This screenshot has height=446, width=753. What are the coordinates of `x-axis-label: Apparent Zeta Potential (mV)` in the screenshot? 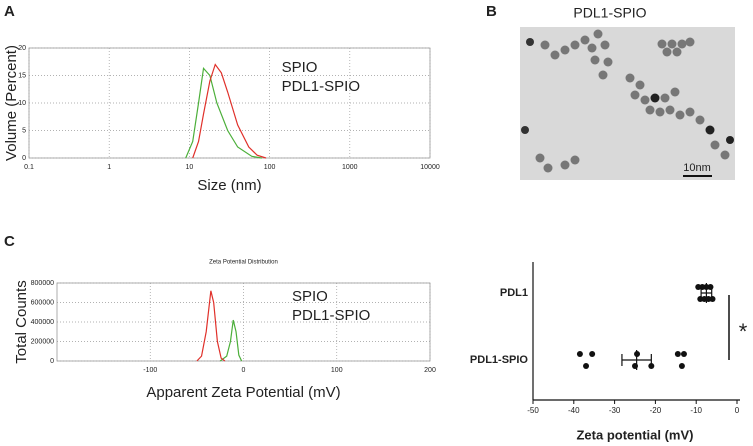 It's located at (243, 392).